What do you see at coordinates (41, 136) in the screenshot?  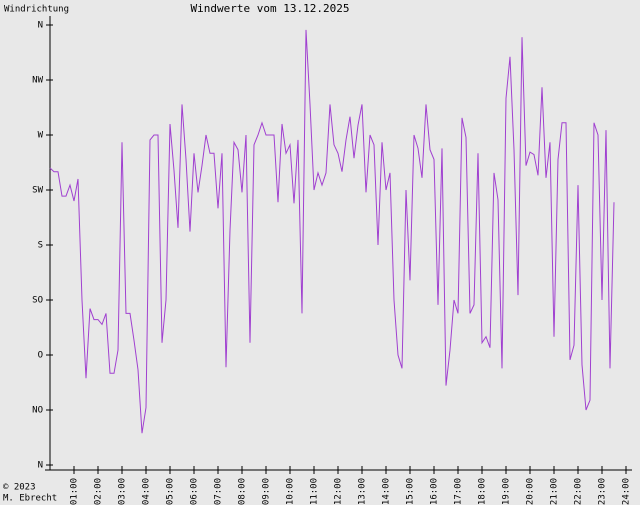 I see `y-tick-label: W` at bounding box center [41, 136].